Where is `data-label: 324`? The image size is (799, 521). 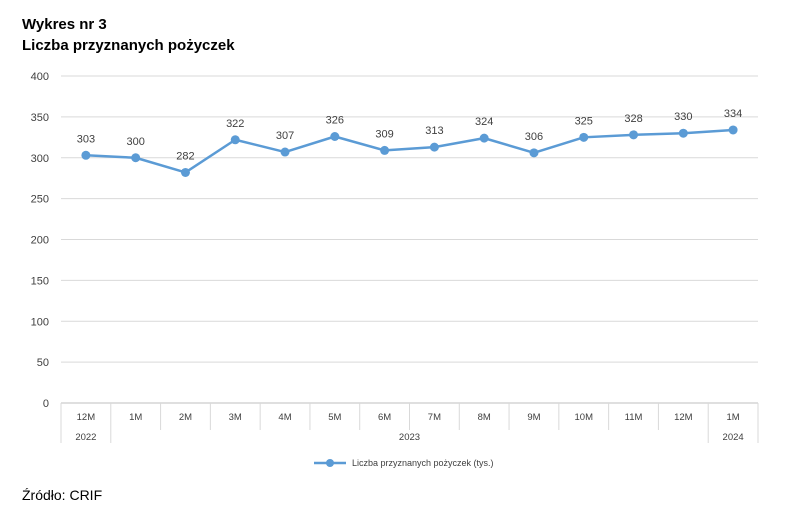 data-label: 324 is located at coordinates (484, 122).